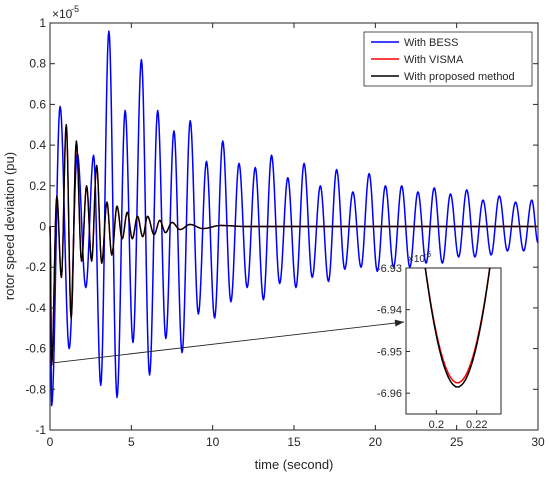 This screenshot has width=550, height=479. What do you see at coordinates (476, 425) in the screenshot?
I see `inset-x-tick-label: 0.22` at bounding box center [476, 425].